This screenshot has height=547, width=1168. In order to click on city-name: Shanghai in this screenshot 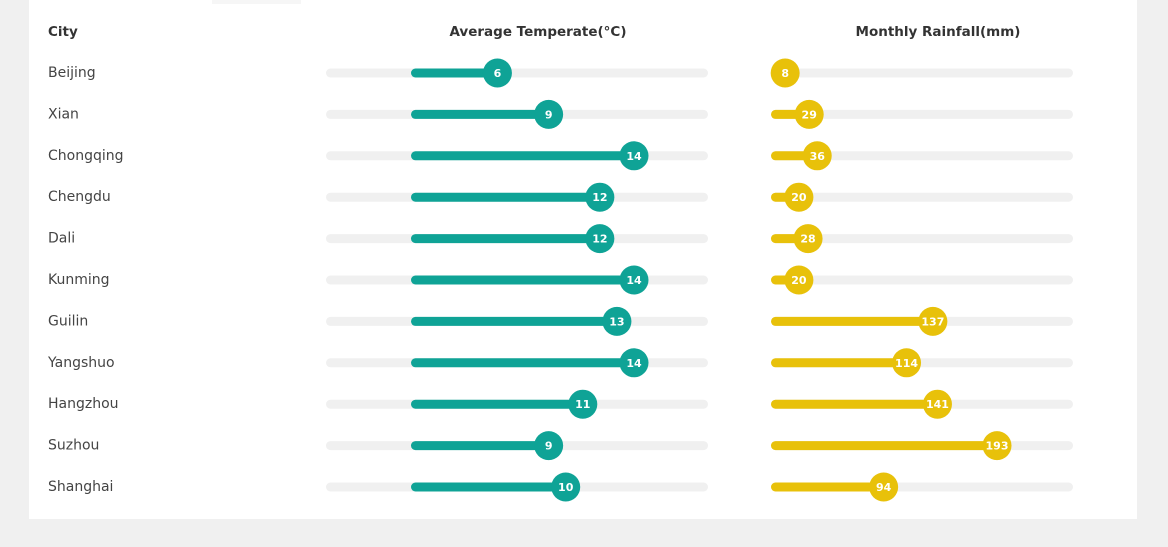, I will do `click(80, 487)`.